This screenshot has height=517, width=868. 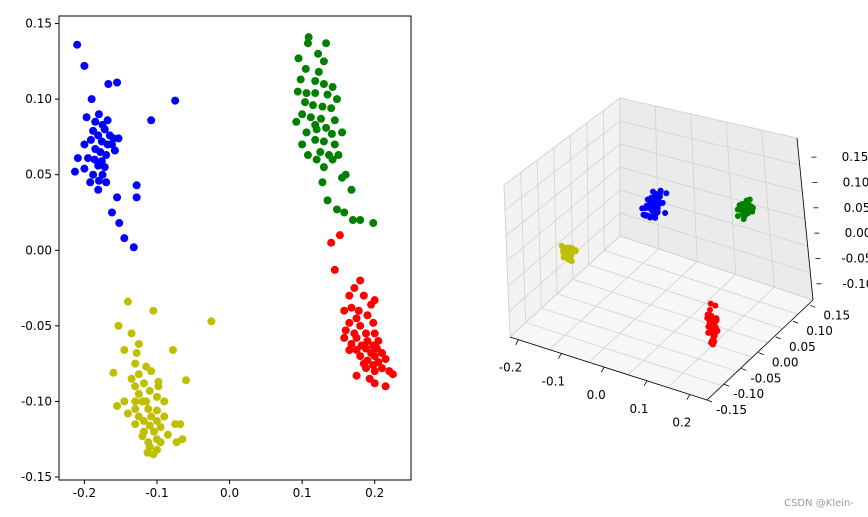 What do you see at coordinates (731, 410) in the screenshot?
I see `y-tick-label: -0.15` at bounding box center [731, 410].